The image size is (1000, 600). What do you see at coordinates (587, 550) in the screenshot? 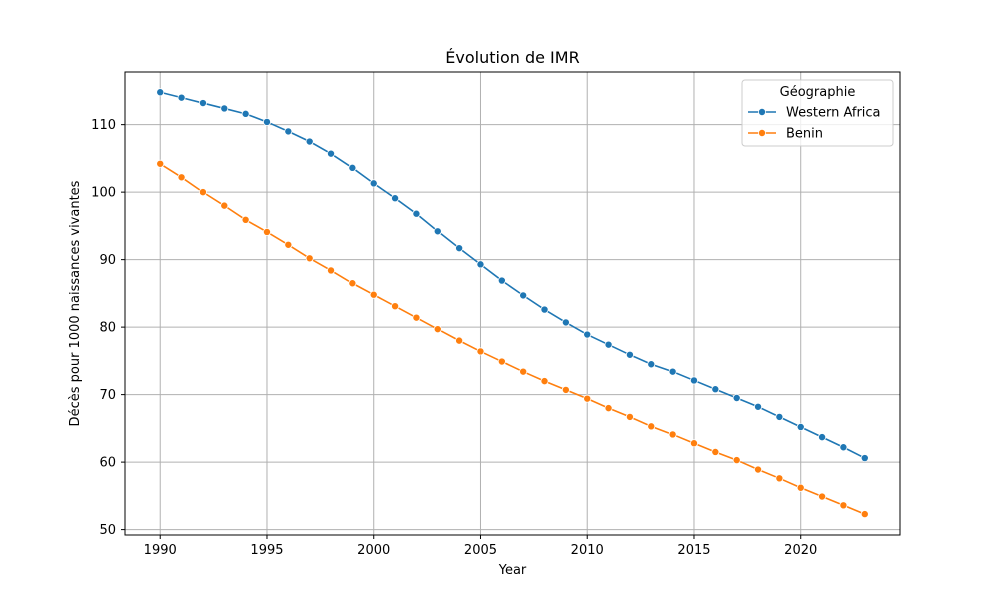
I see `x-tick-label: 2010` at bounding box center [587, 550].